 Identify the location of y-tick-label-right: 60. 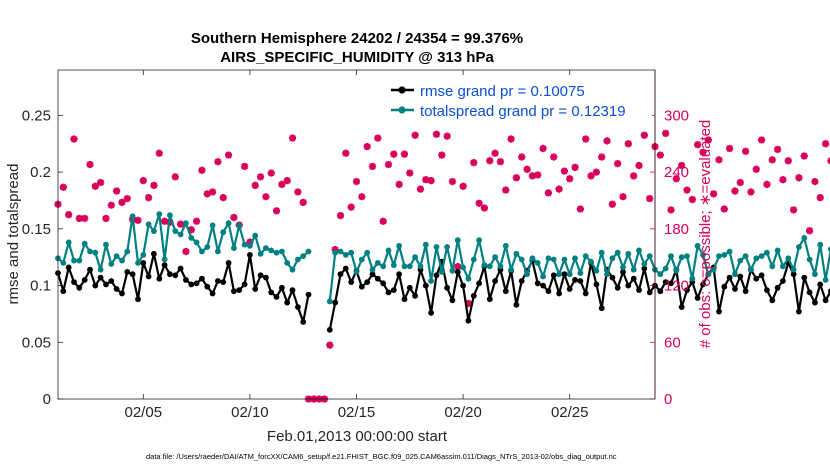
(672, 342).